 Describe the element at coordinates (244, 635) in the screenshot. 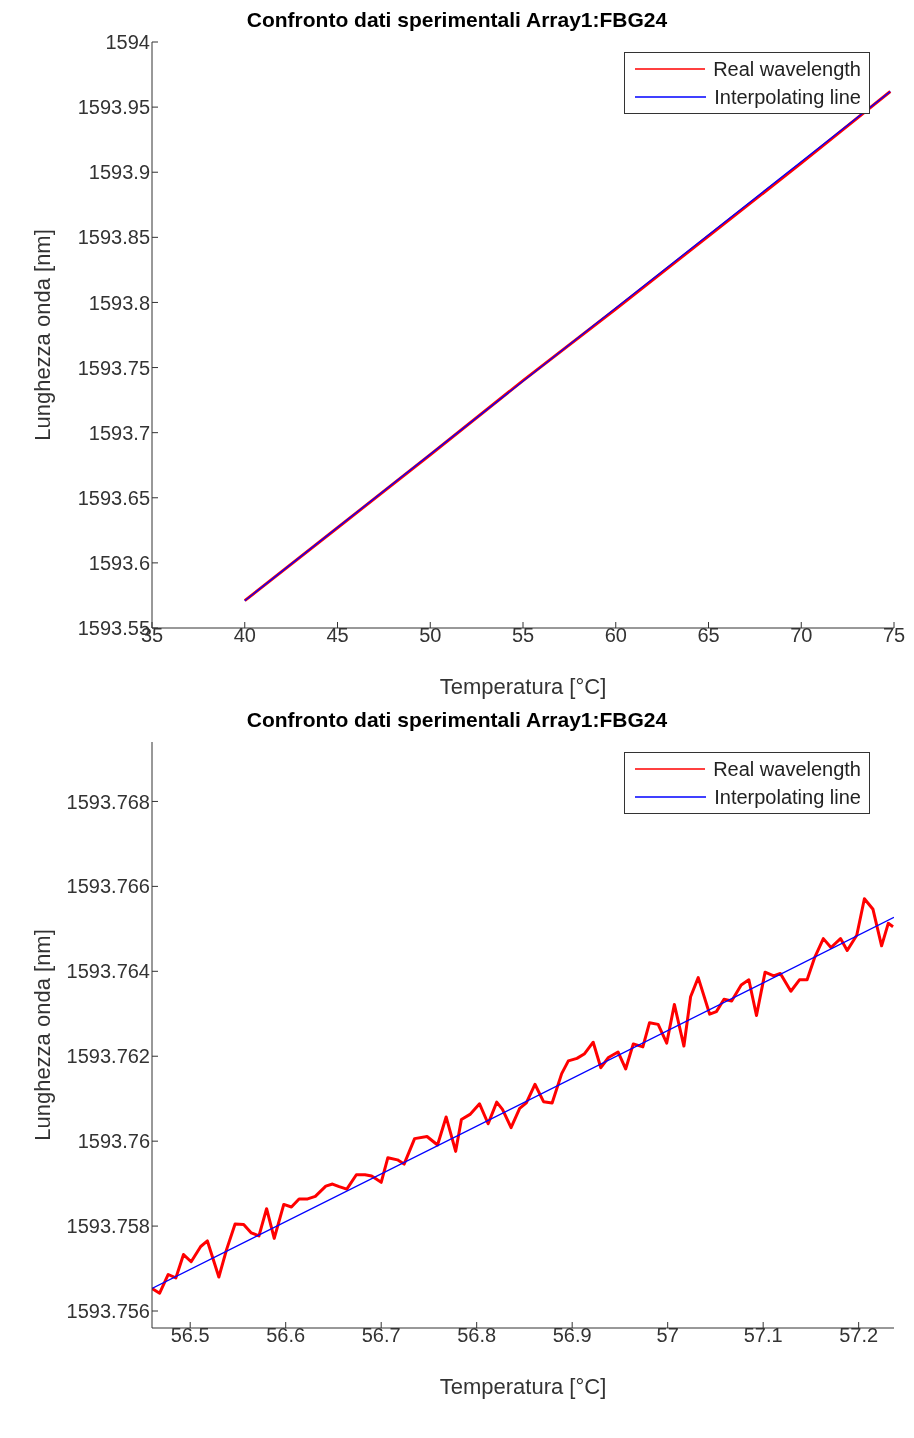

I see `x-tick-label: 40` at that location.